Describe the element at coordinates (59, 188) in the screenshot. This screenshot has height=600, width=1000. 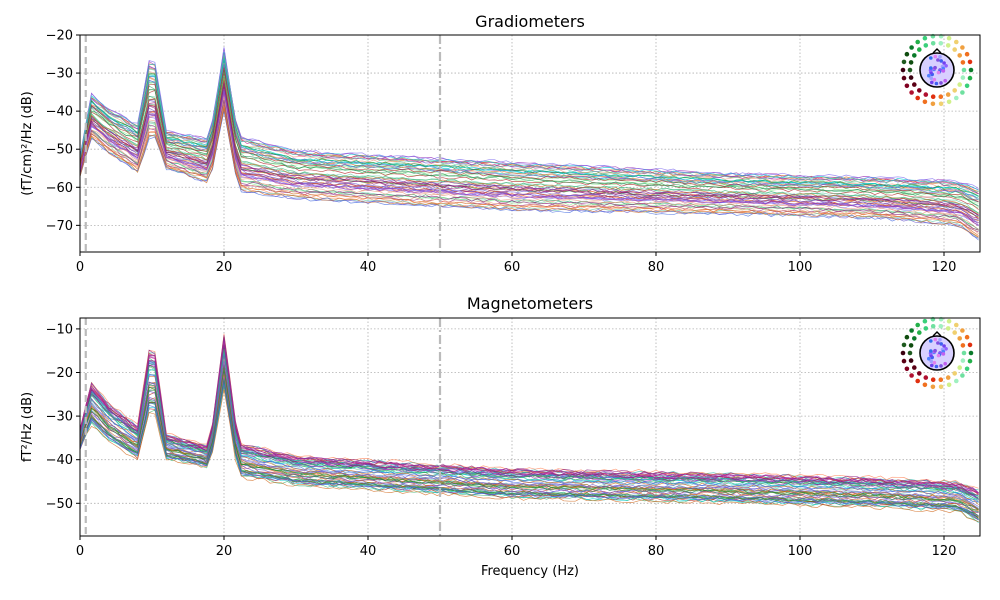
I see `y-tick-label: −60` at that location.